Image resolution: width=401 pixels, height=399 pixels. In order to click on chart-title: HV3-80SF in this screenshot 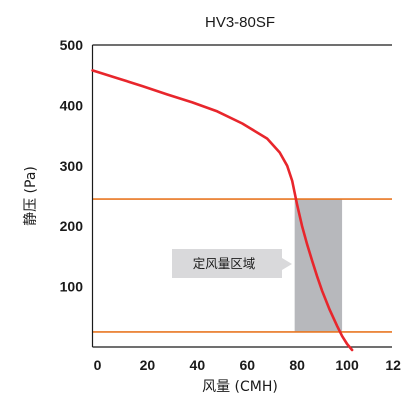, I will do `click(240, 22)`.